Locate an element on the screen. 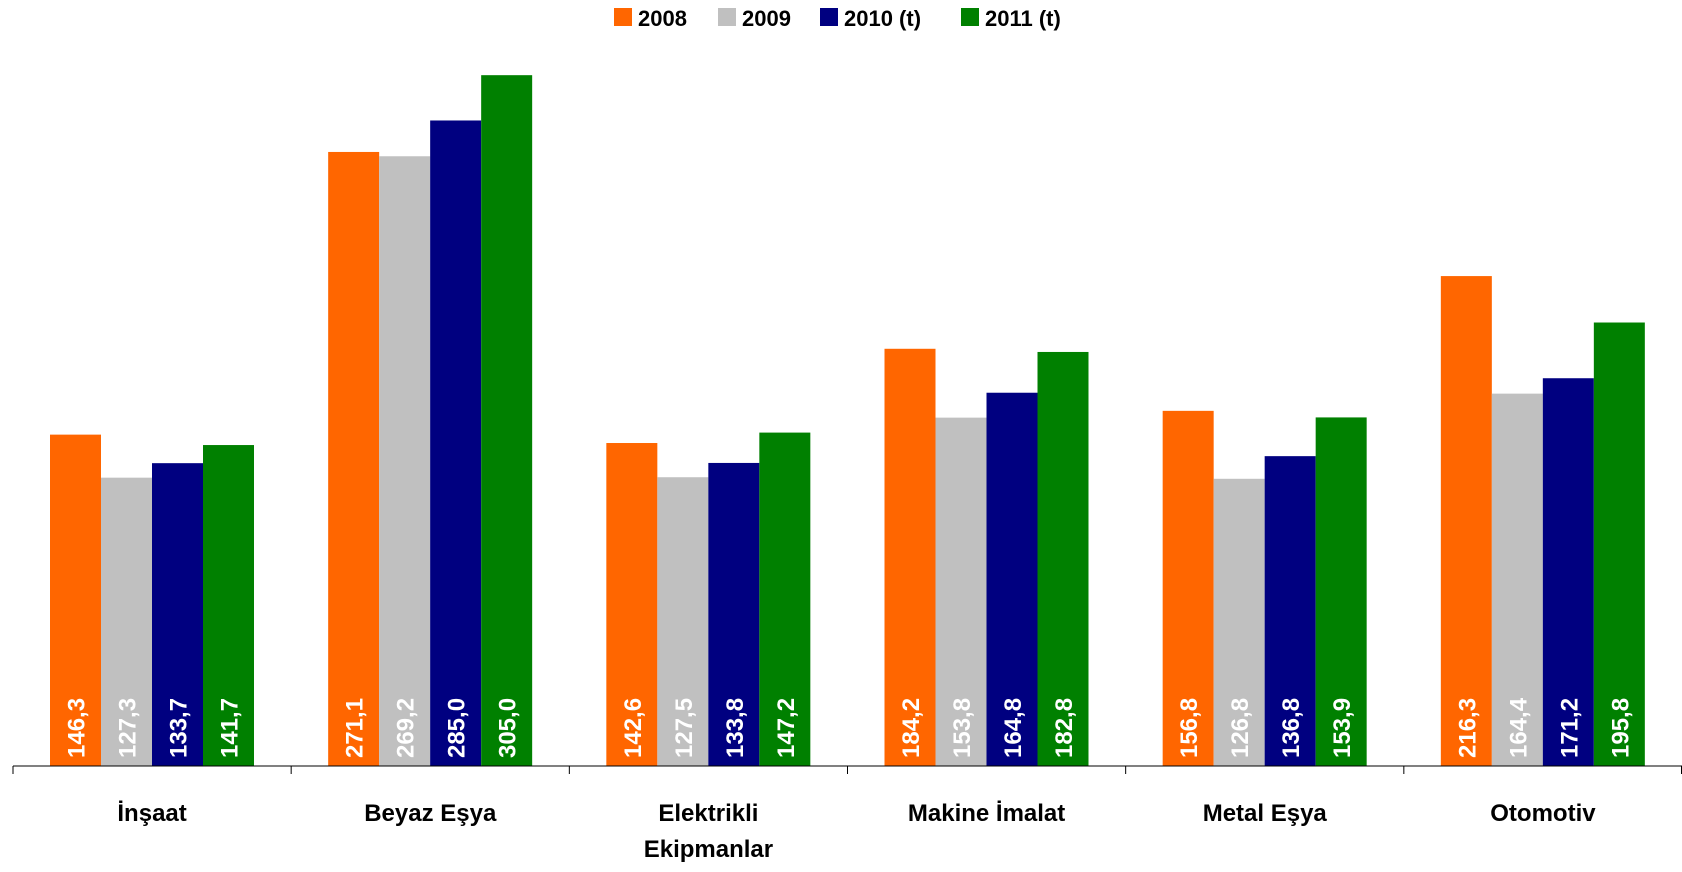 This screenshot has width=1682, height=872. value-label-2-1: 127,5 is located at coordinates (684, 728).